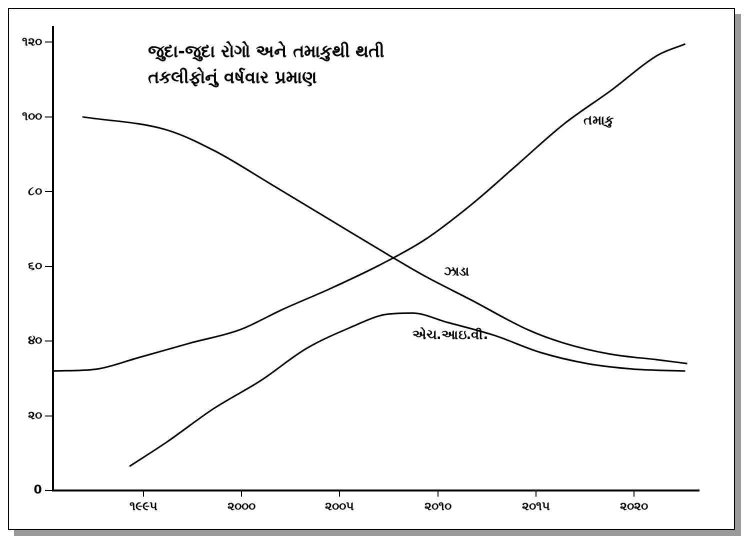 The height and width of the screenshot is (548, 749). Describe the element at coordinates (536, 505) in the screenshot. I see `x-tick-label: ૨૦૧૫` at that location.